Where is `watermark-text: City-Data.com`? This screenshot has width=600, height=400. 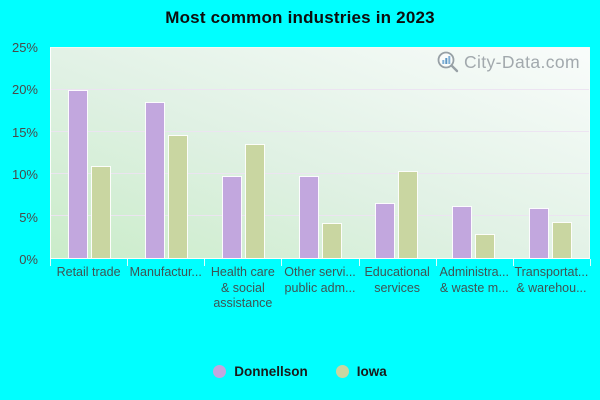 watermark-text: City-Data.com is located at coordinates (521, 61).